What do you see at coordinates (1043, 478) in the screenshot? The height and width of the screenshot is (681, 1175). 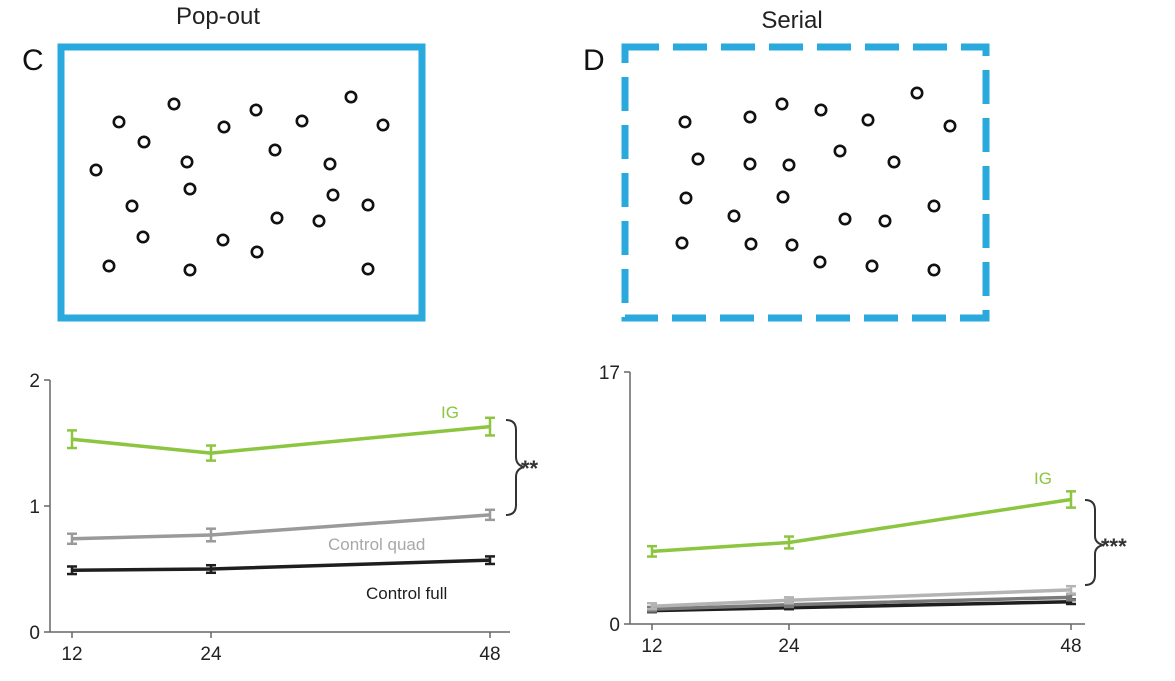 I see `serial-label-ig: IG` at bounding box center [1043, 478].